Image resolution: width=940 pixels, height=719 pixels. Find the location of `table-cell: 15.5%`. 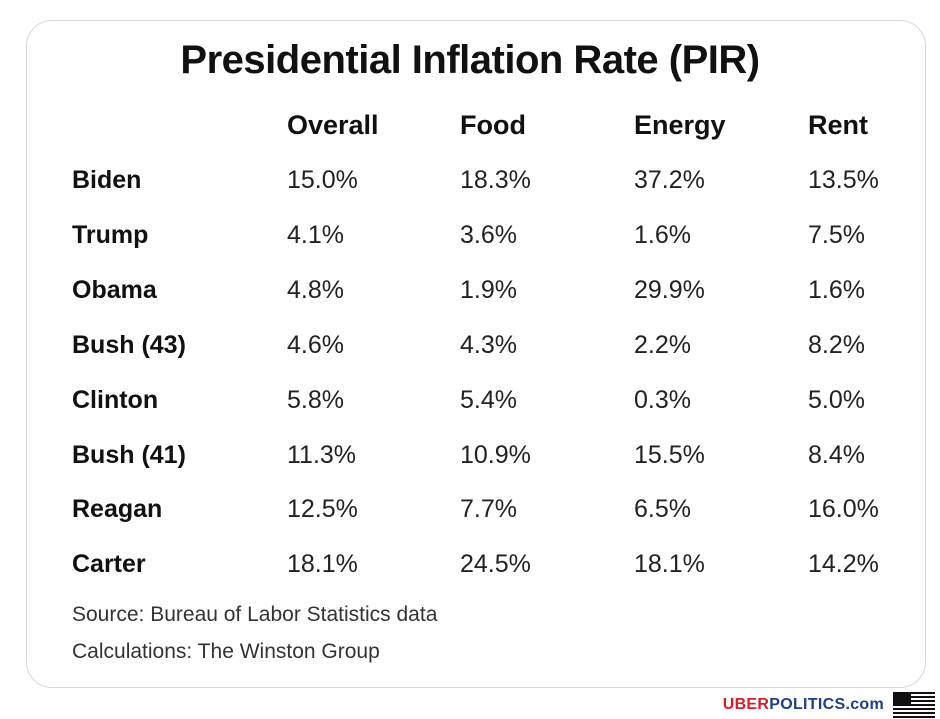

table-cell: 15.5% is located at coordinates (669, 455).